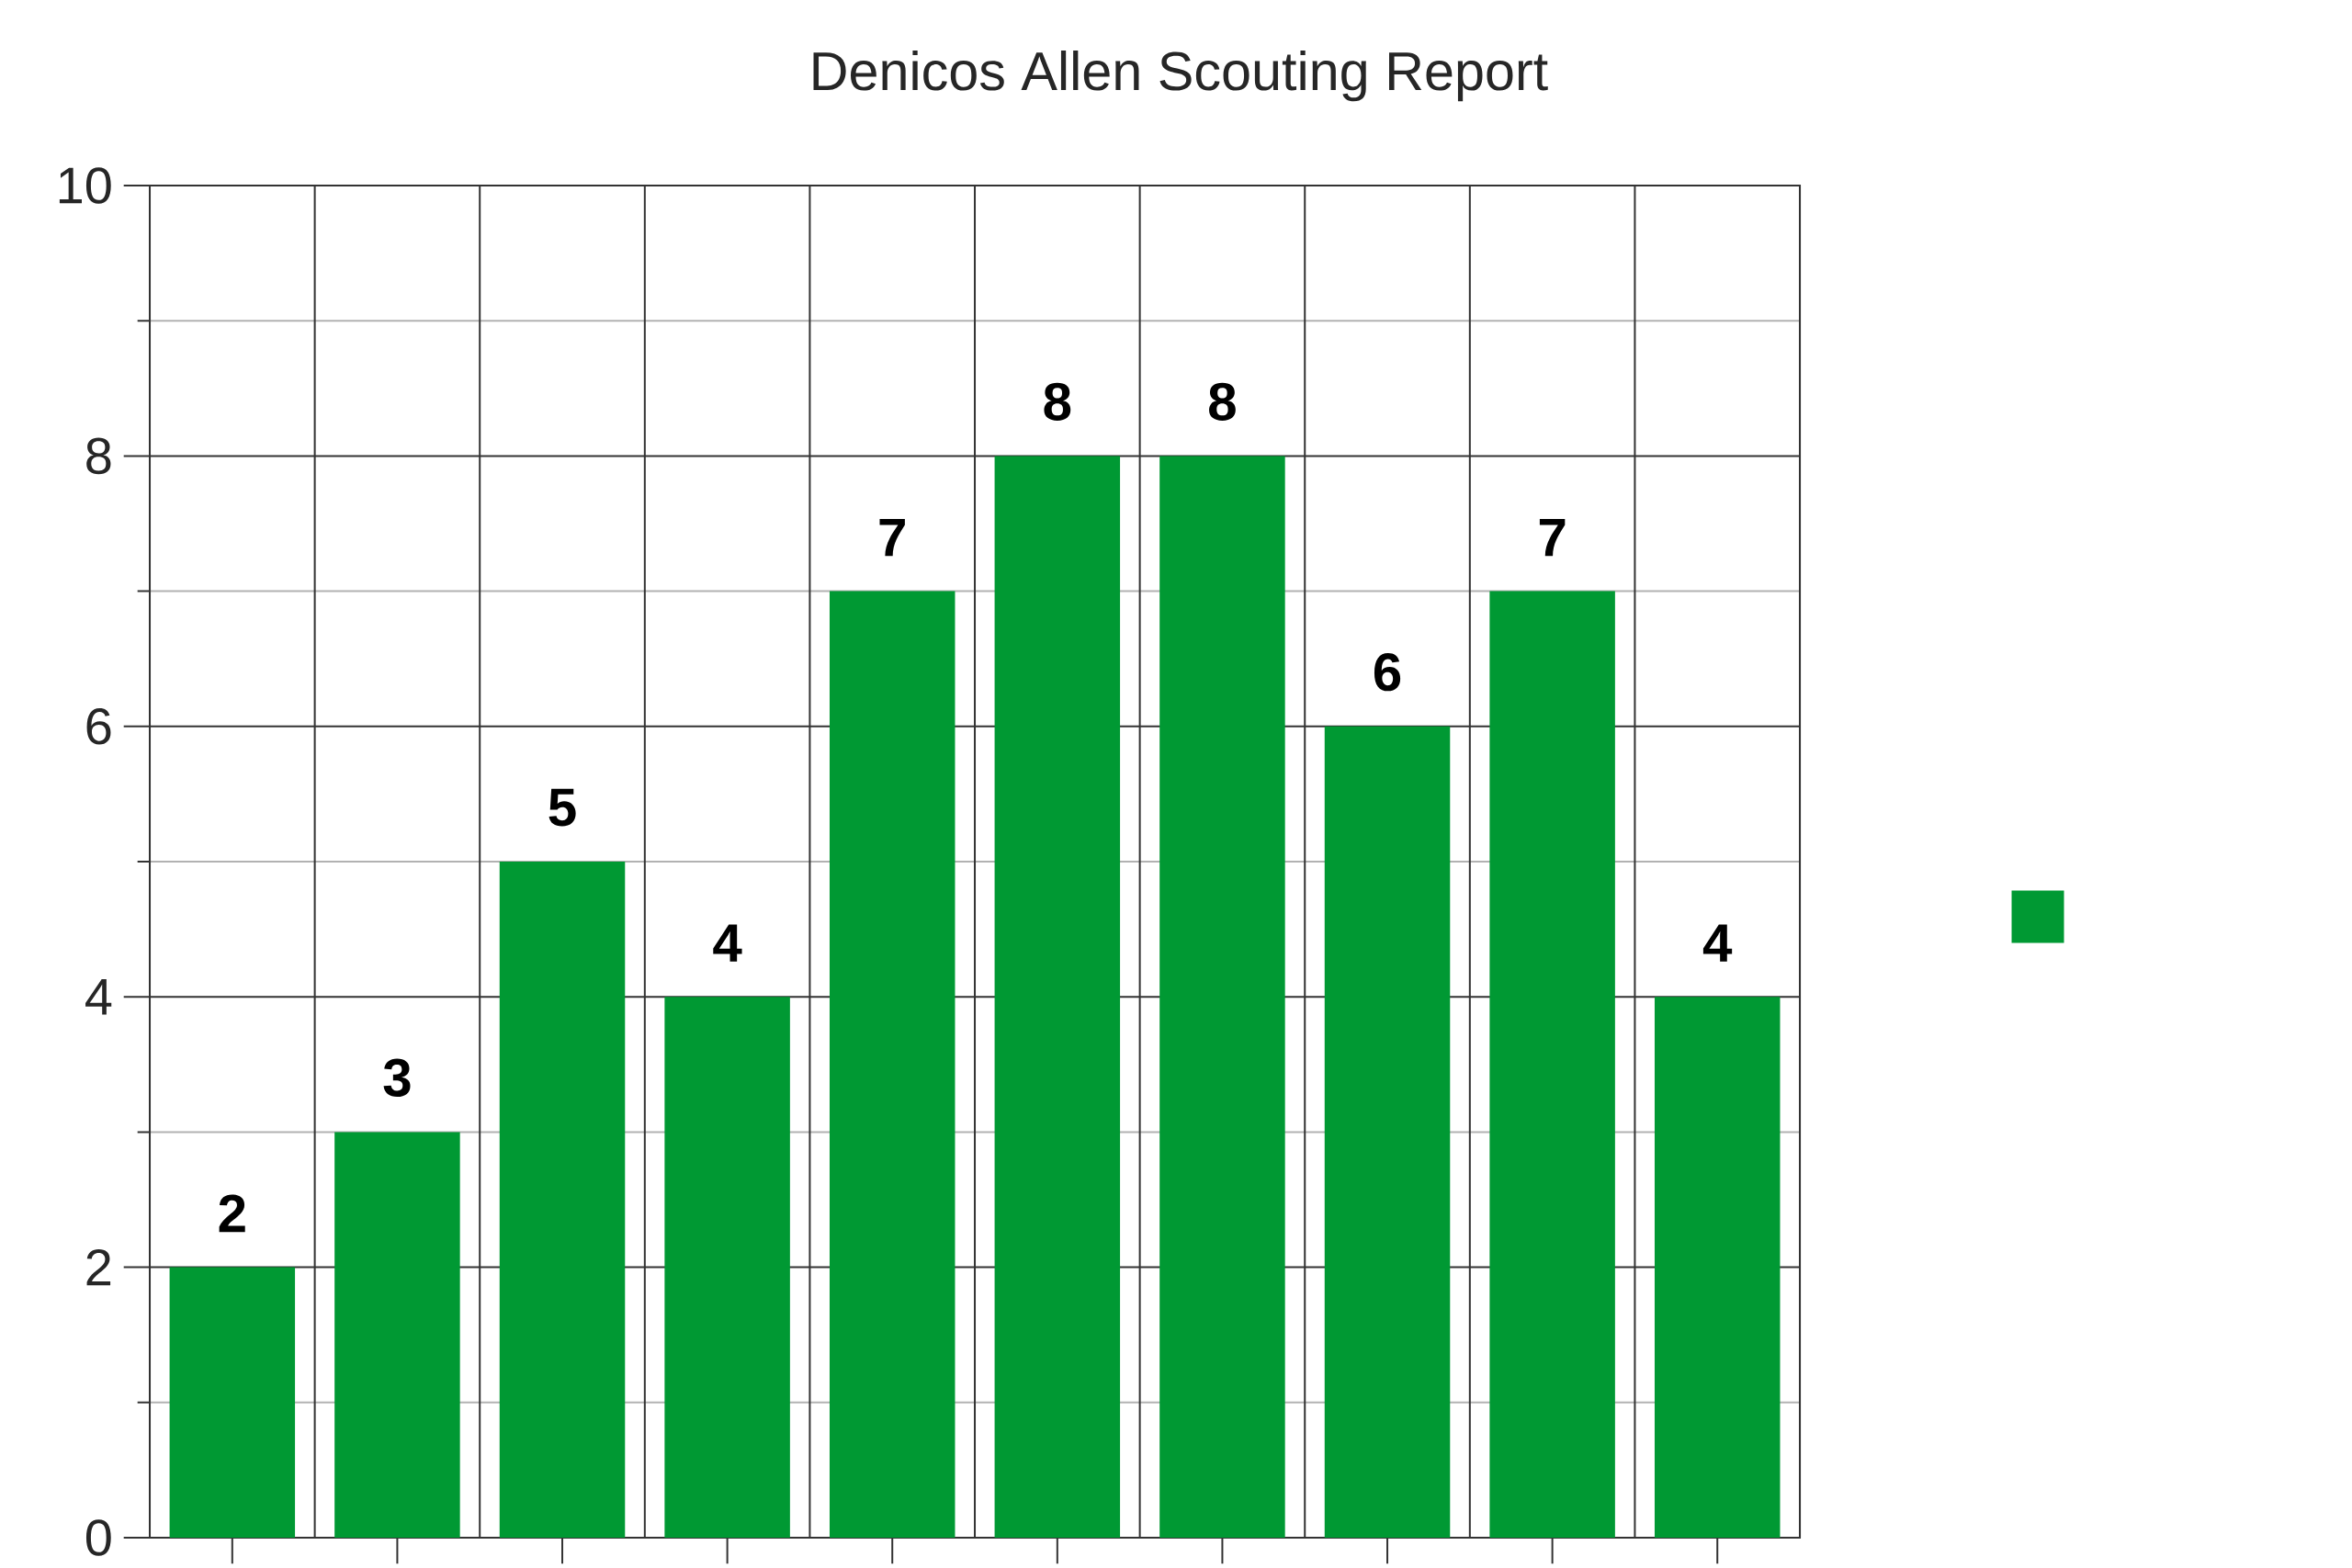 The width and height of the screenshot is (2352, 1568). I want to click on y-tick-label: 4, so click(98, 996).